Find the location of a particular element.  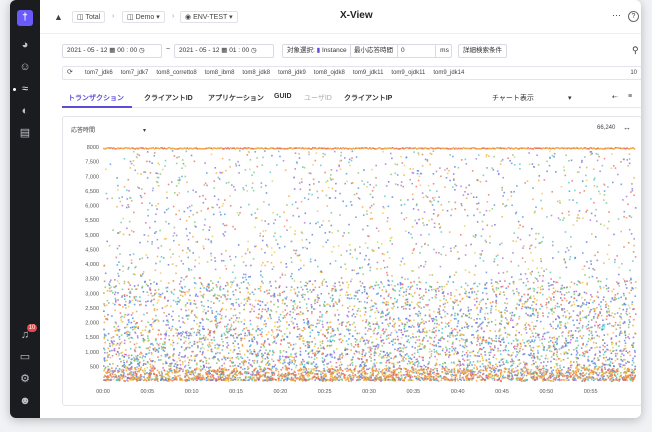

chart-pie-icon: ◐ is located at coordinates (25, 111).